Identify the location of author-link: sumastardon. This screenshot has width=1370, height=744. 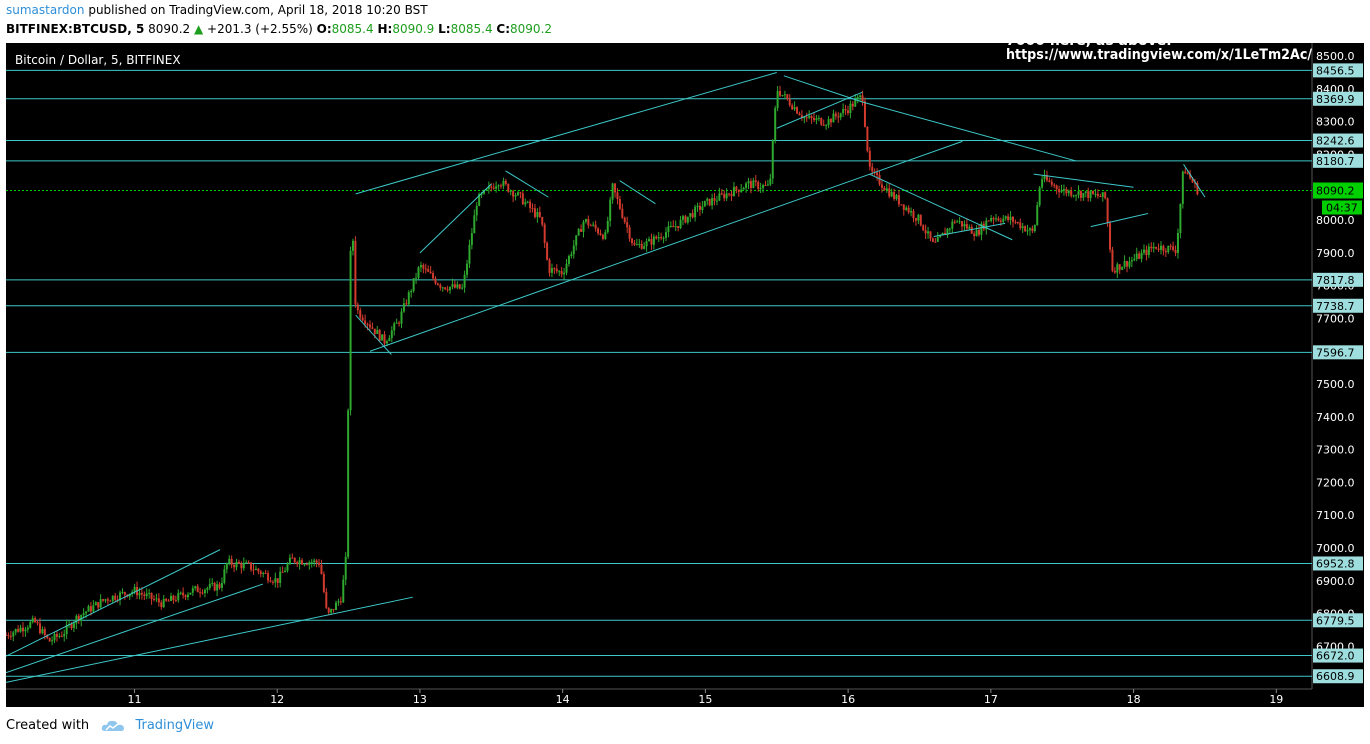
(45, 10).